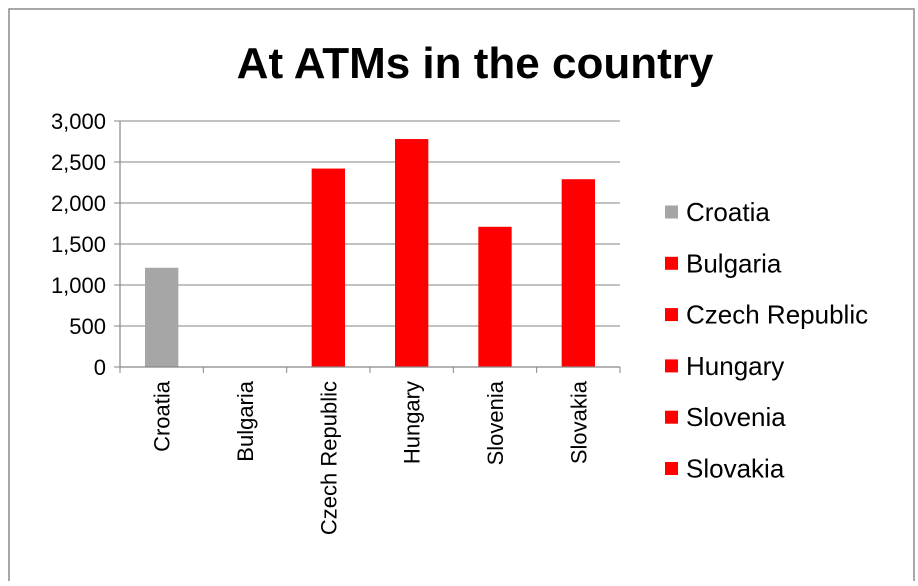  What do you see at coordinates (578, 273) in the screenshot?
I see `bar-slovakia` at bounding box center [578, 273].